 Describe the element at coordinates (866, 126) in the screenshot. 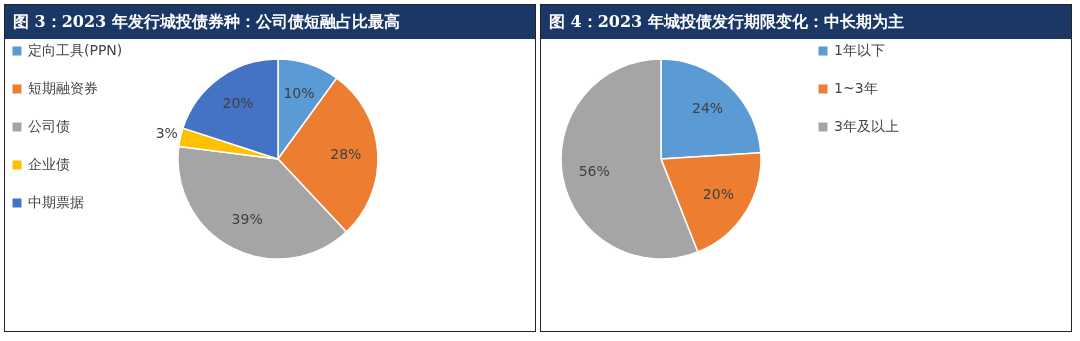

I see `legend-label: 3年及以上` at that location.